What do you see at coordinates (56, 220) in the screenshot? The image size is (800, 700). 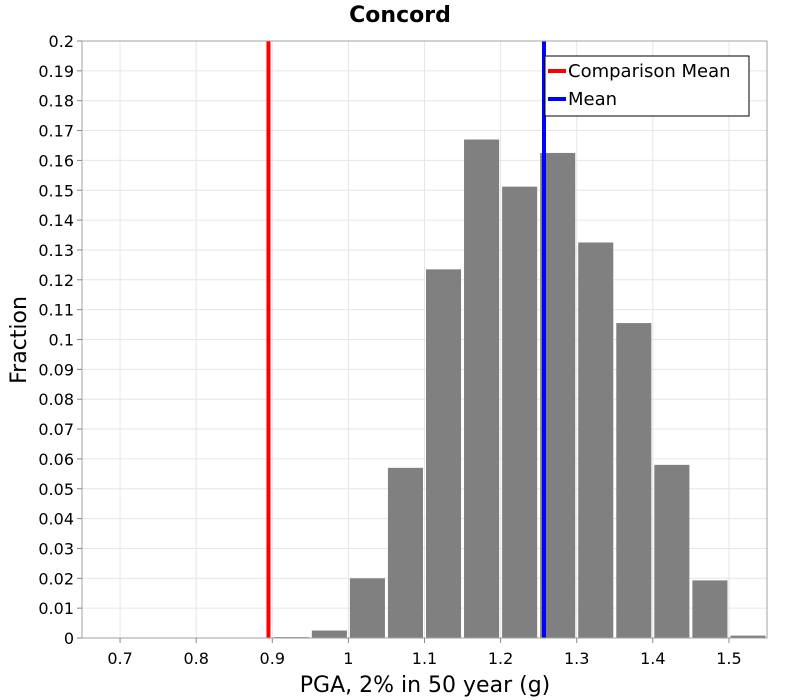 I see `y-tick-label: 0.14` at bounding box center [56, 220].